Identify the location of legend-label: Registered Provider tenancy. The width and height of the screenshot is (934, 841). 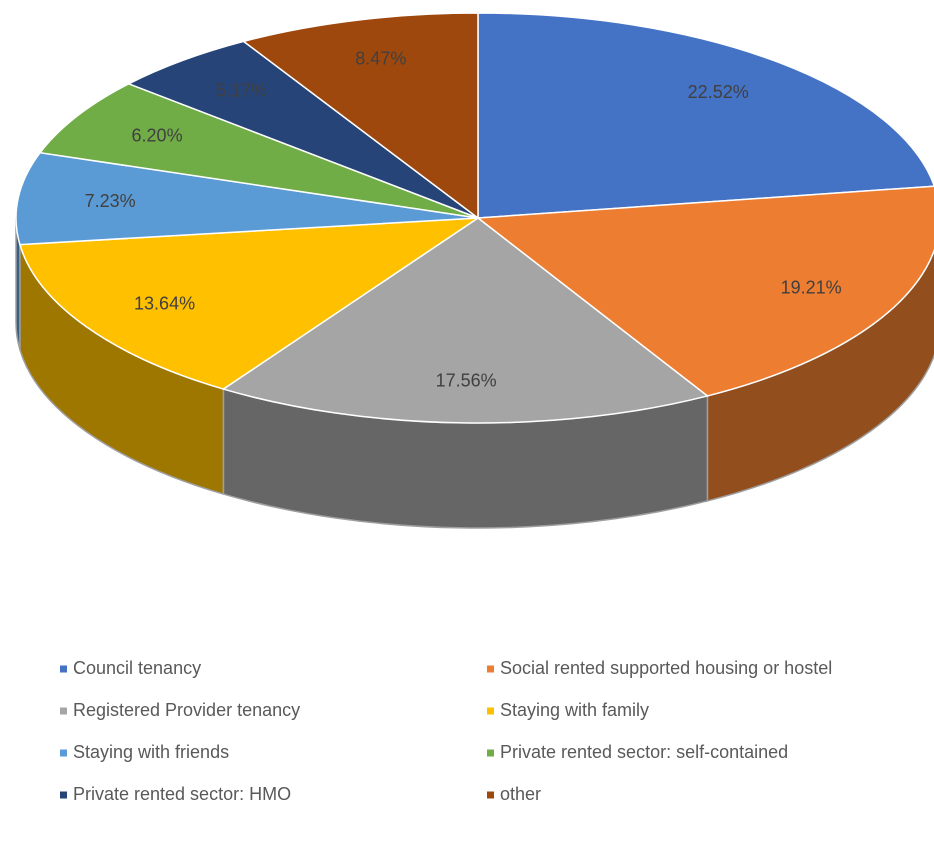
(186, 710).